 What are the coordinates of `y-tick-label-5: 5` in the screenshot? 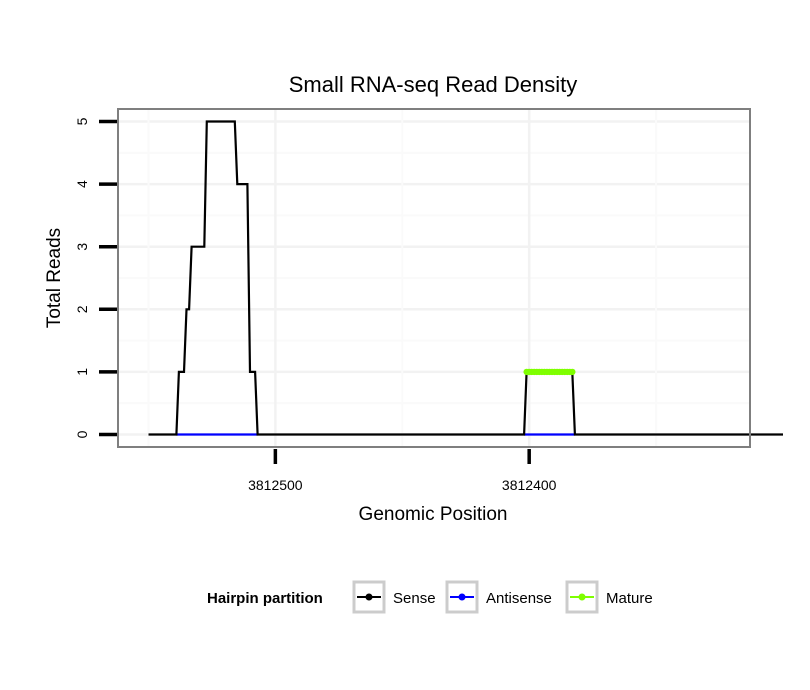 It's located at (82, 121).